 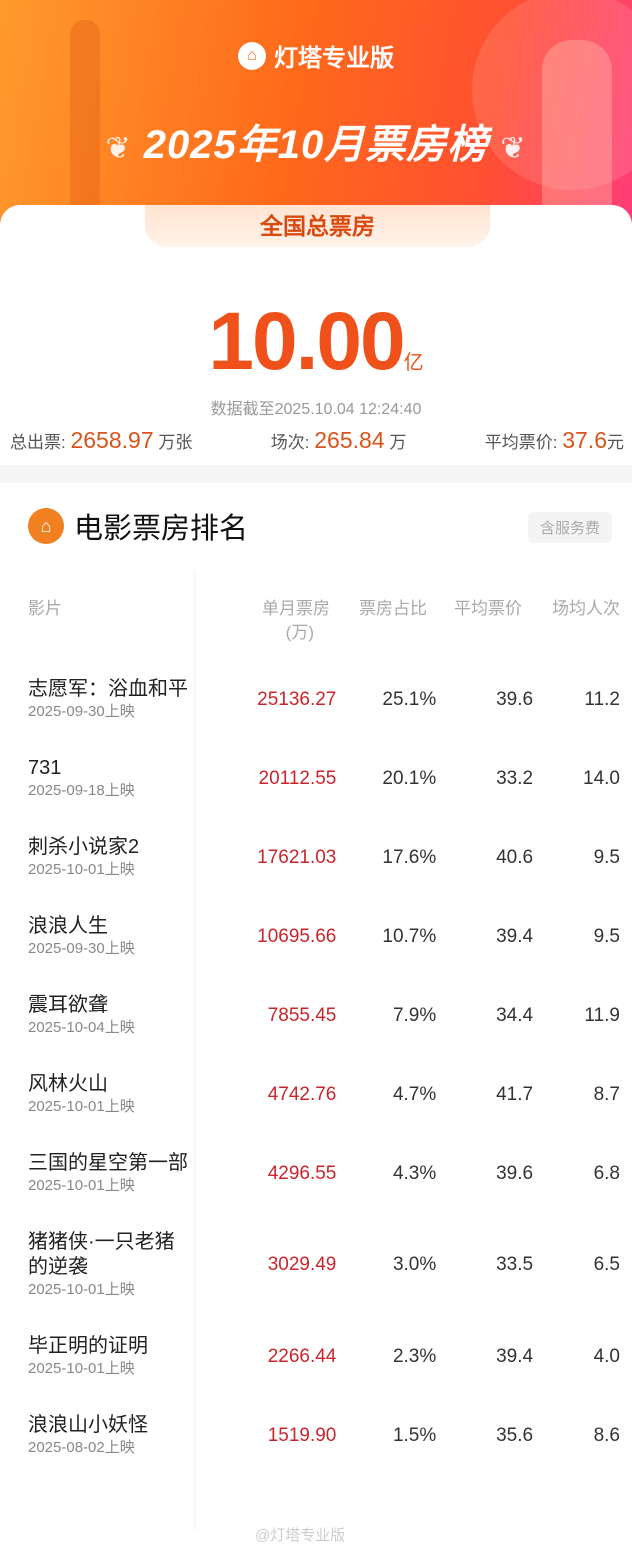 I want to click on table-row: 毕正明的证明 2025-10-01上映 2266.44 2.3% 39.4 4.0, so click(x=316, y=1356).